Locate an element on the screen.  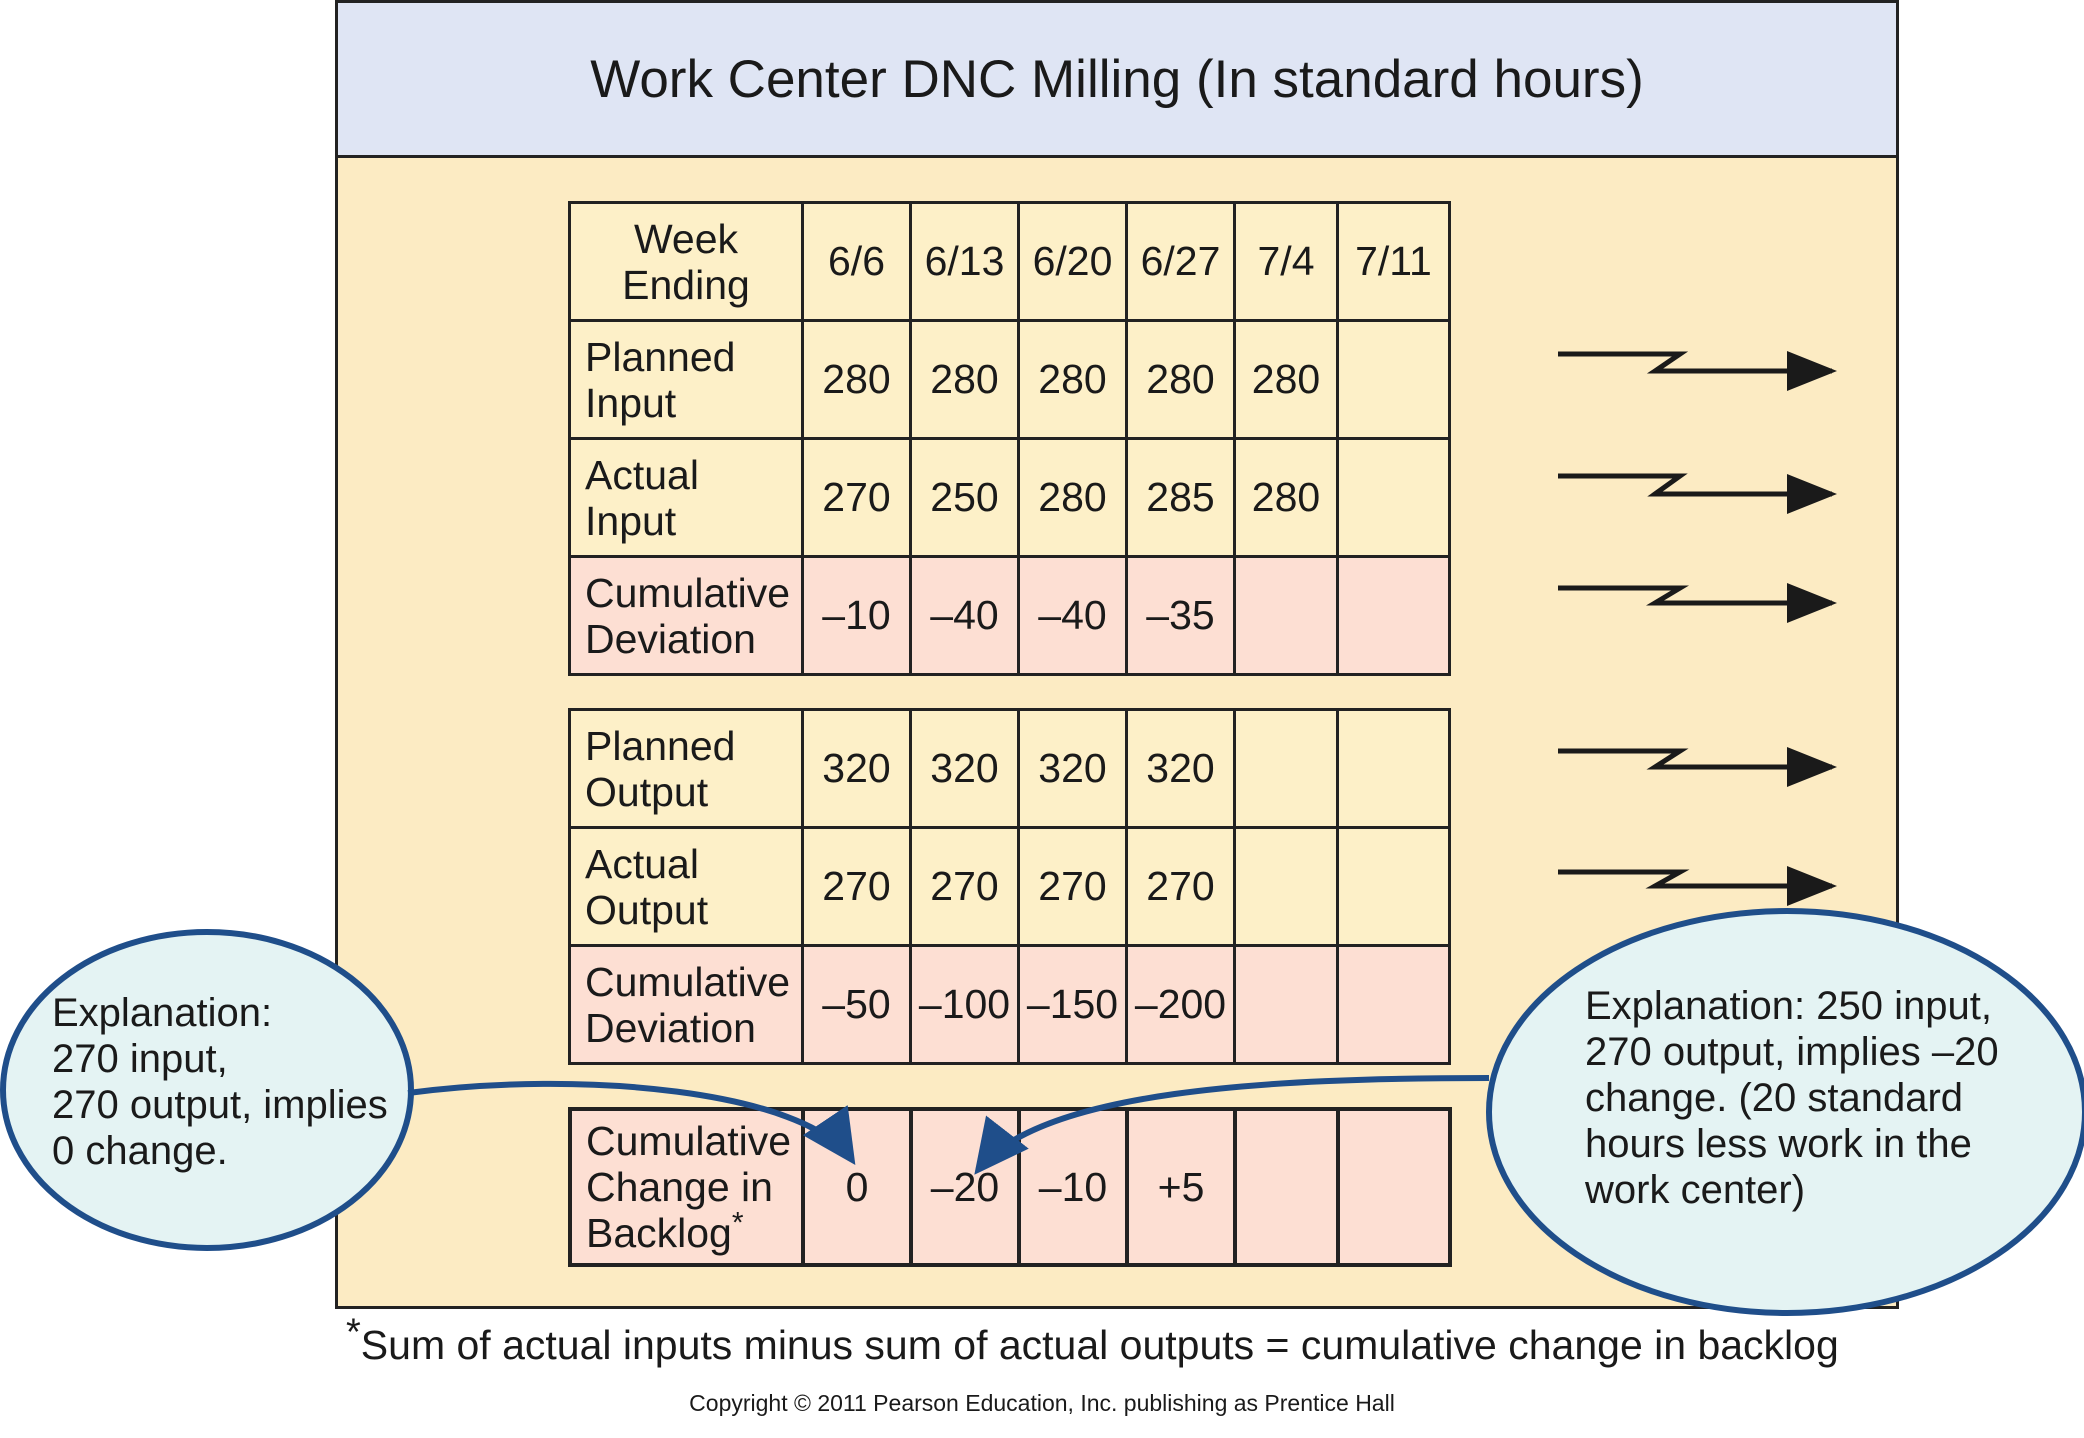
right-callout-pointer is located at coordinates (1232, 1125).